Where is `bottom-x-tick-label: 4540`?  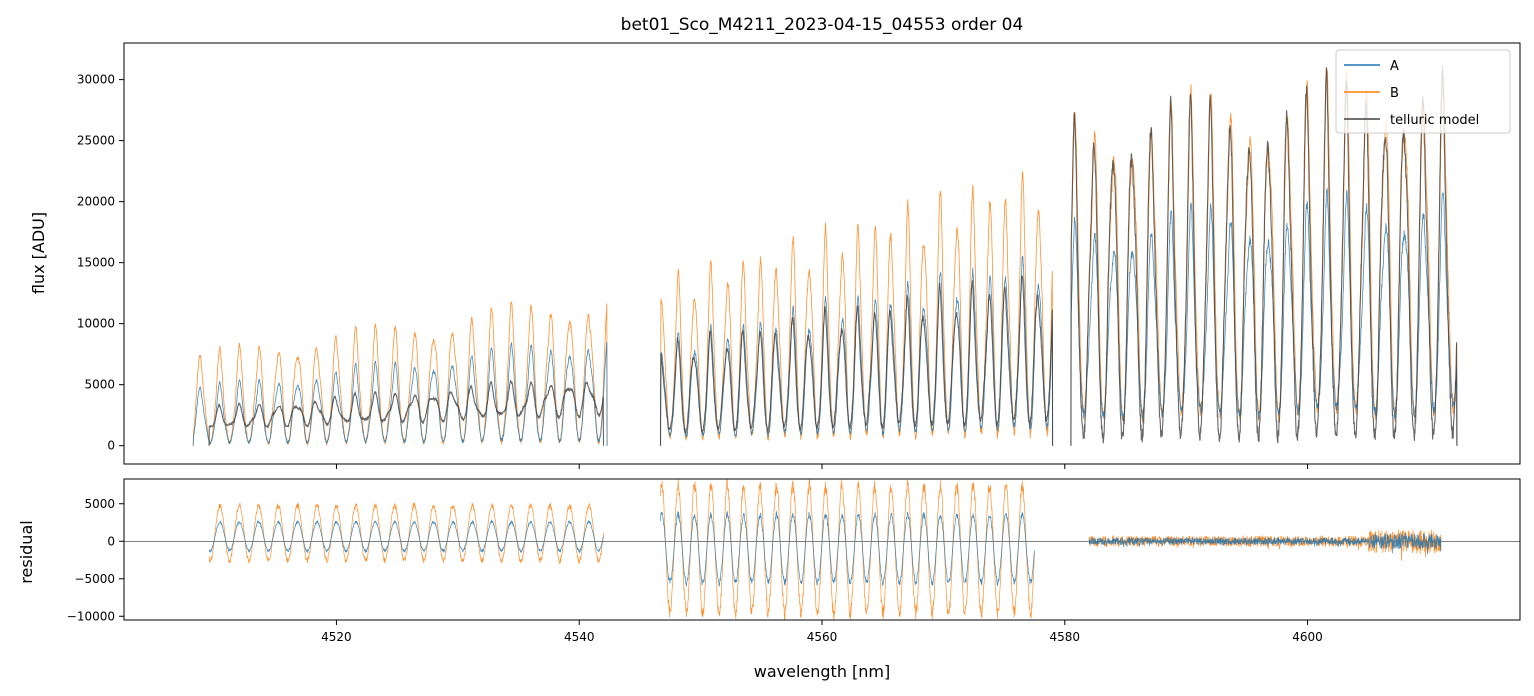 bottom-x-tick-label: 4540 is located at coordinates (579, 637).